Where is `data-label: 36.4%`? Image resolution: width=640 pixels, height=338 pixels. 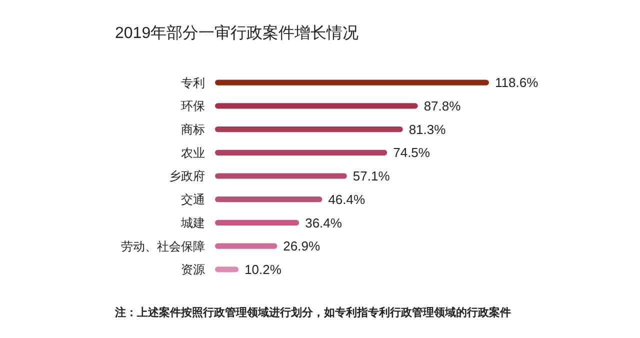 data-label: 36.4% is located at coordinates (323, 222).